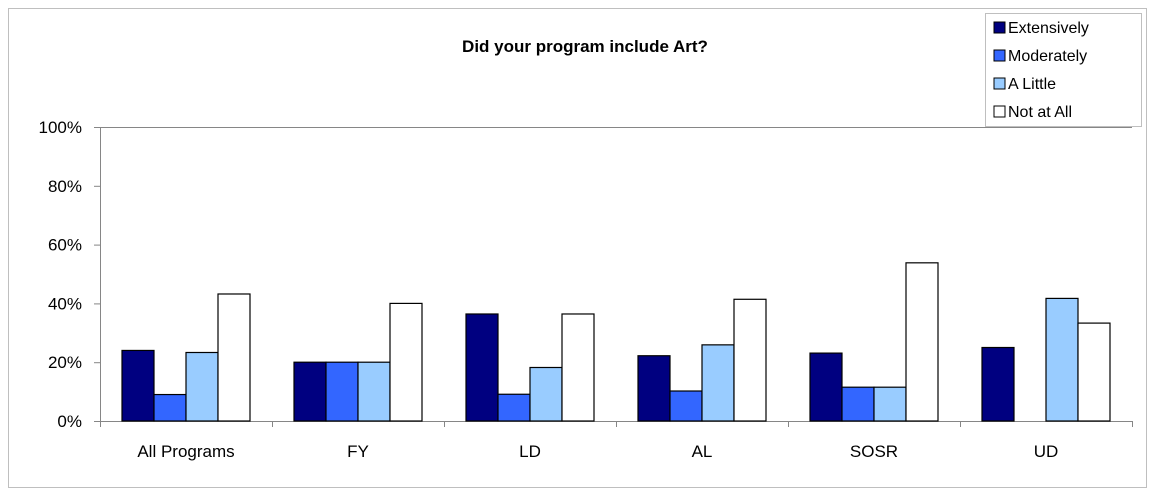 The height and width of the screenshot is (501, 1155). What do you see at coordinates (530, 451) in the screenshot?
I see `x-tick-label: LD` at bounding box center [530, 451].